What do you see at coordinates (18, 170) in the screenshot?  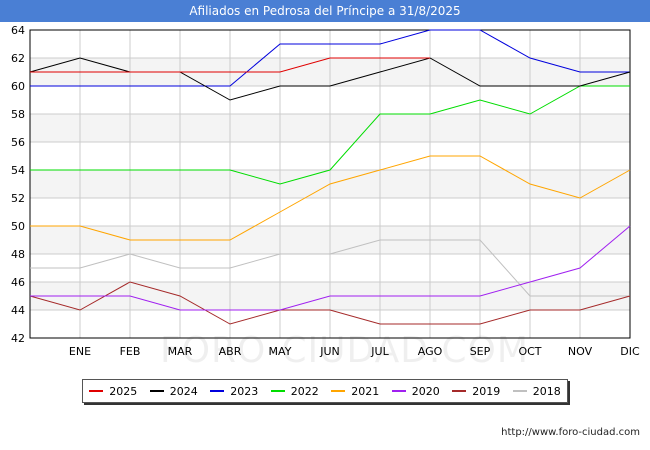 I see `y-tick-label: 54` at bounding box center [18, 170].